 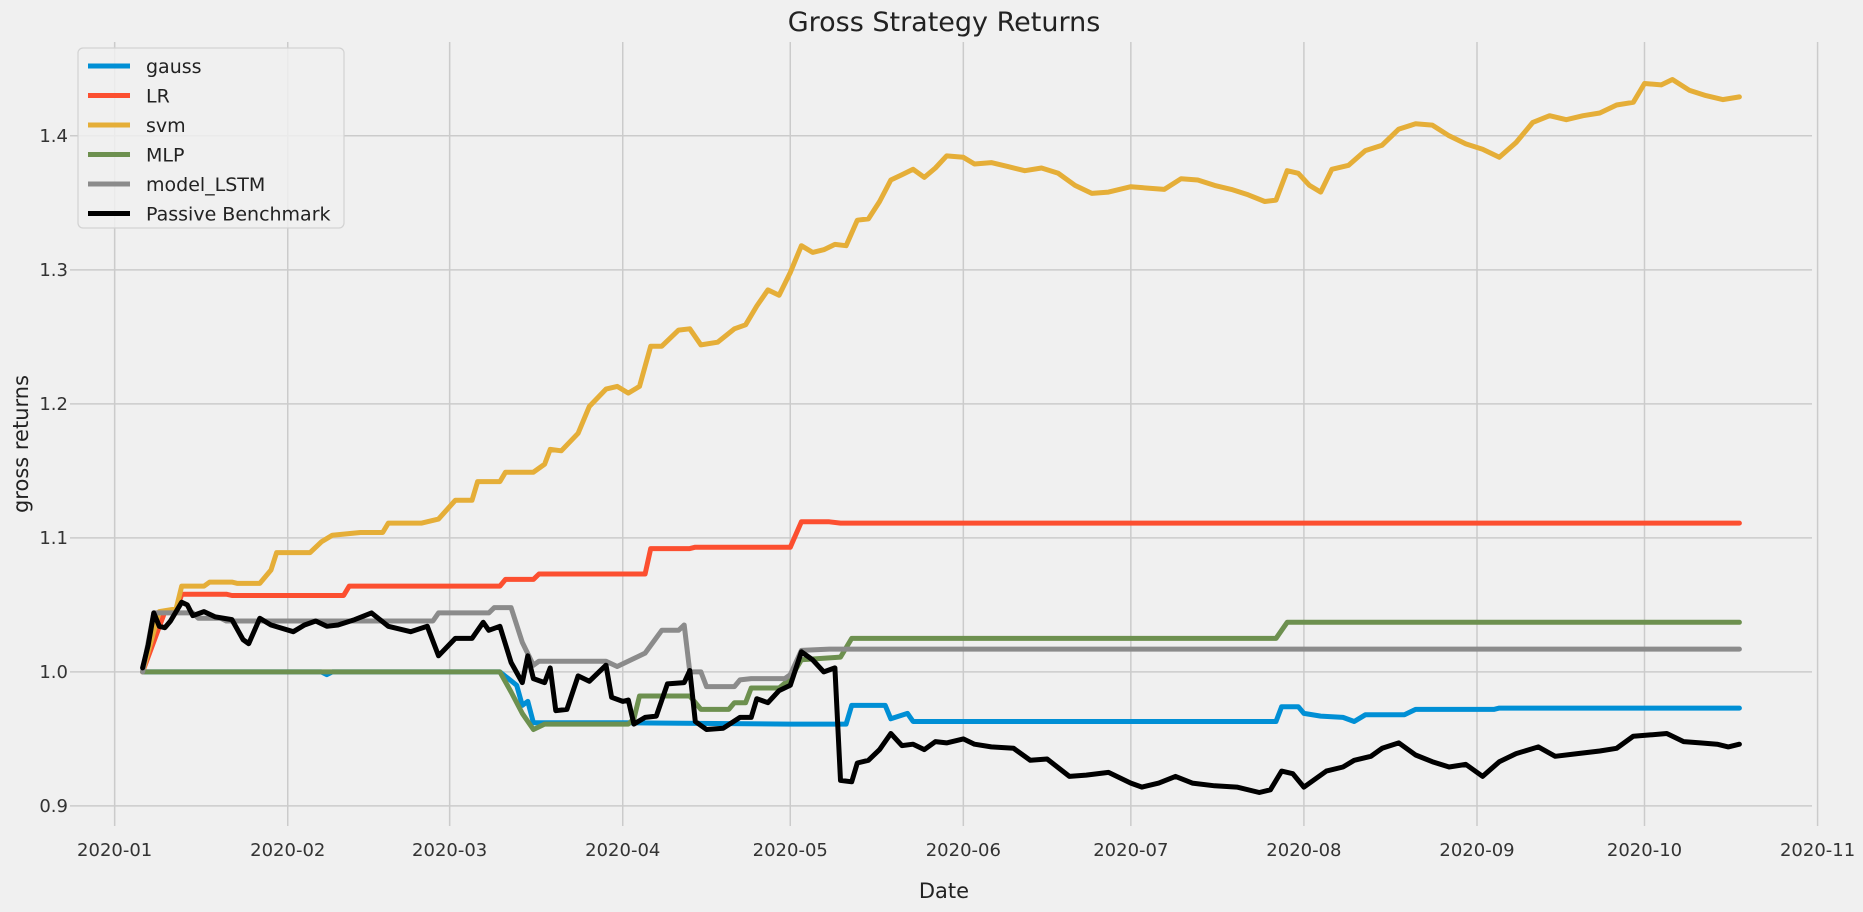 I want to click on legend-label-gauss: gauss, so click(x=174, y=67).